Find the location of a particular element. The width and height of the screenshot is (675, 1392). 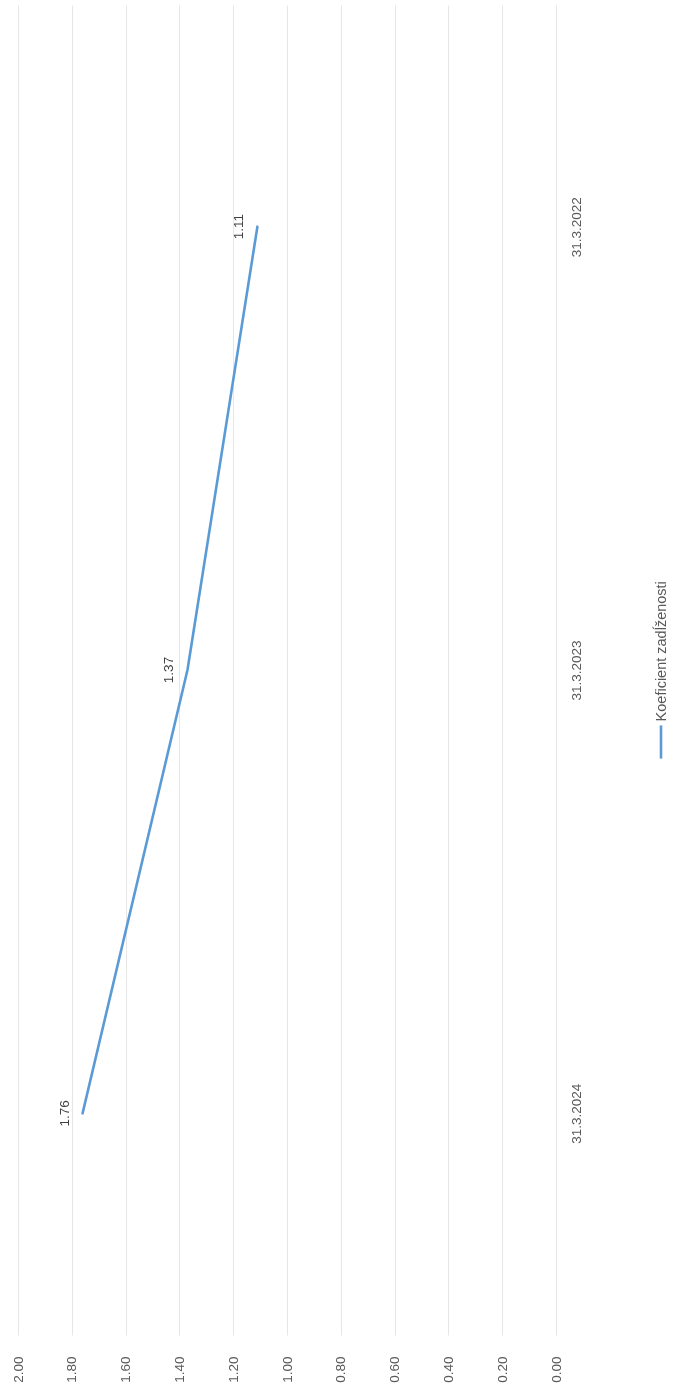

x-tick-label: 1.00 is located at coordinates (287, 1369).